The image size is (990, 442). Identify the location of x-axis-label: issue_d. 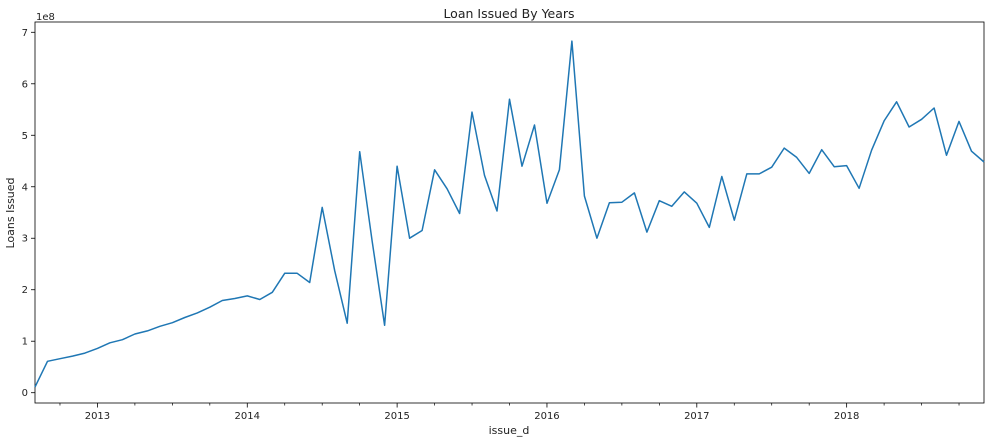
(509, 430).